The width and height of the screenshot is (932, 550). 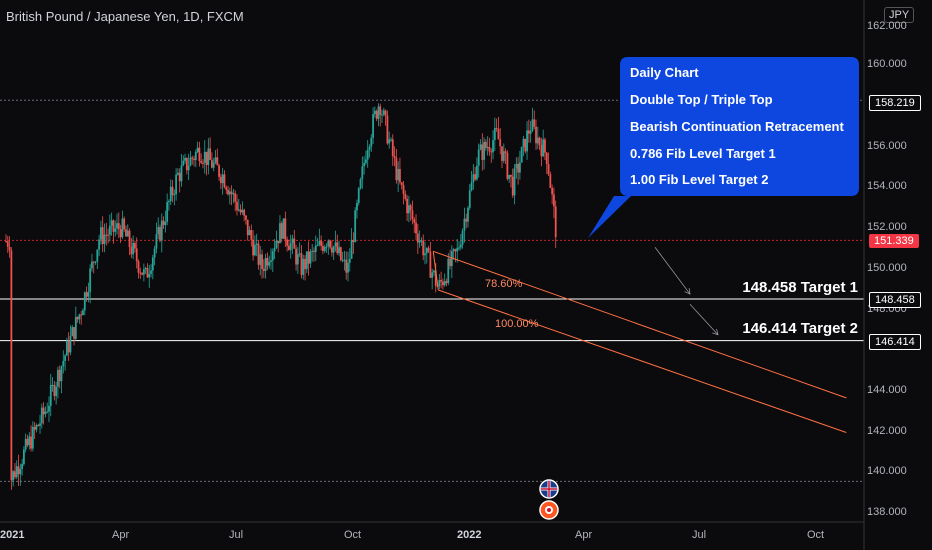 I want to click on price-tag-target2: 146.414, so click(x=895, y=342).